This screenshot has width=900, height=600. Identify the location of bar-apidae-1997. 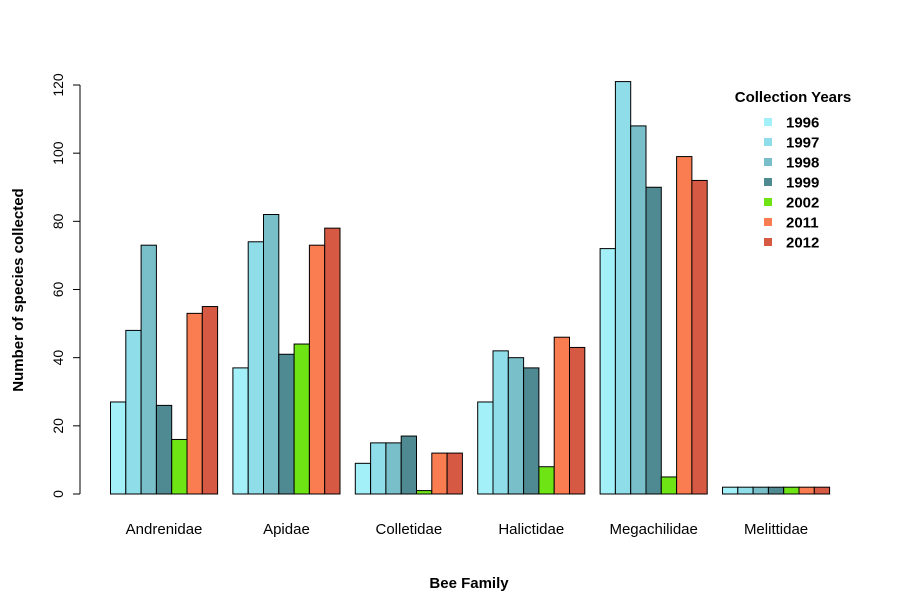
(255, 368).